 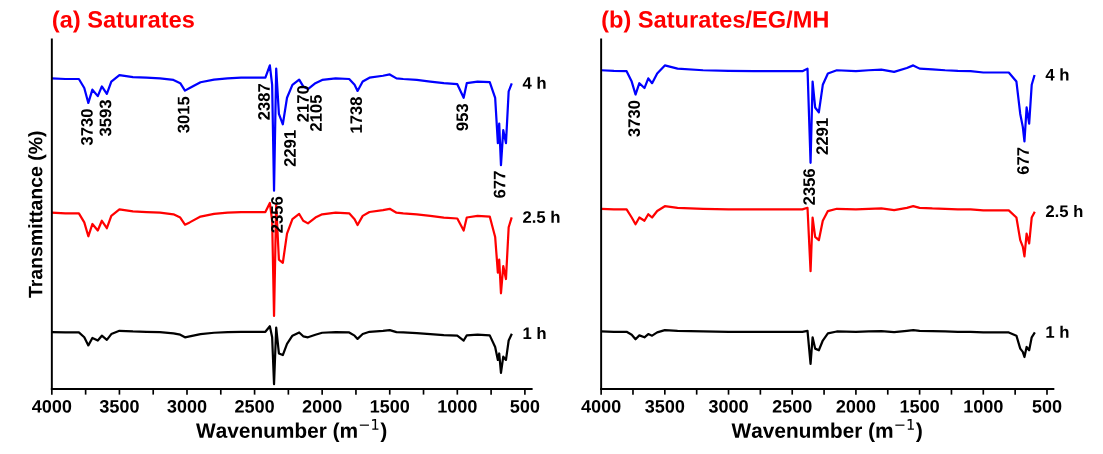 What do you see at coordinates (303, 103) in the screenshot?
I see `annotation: 2170` at bounding box center [303, 103].